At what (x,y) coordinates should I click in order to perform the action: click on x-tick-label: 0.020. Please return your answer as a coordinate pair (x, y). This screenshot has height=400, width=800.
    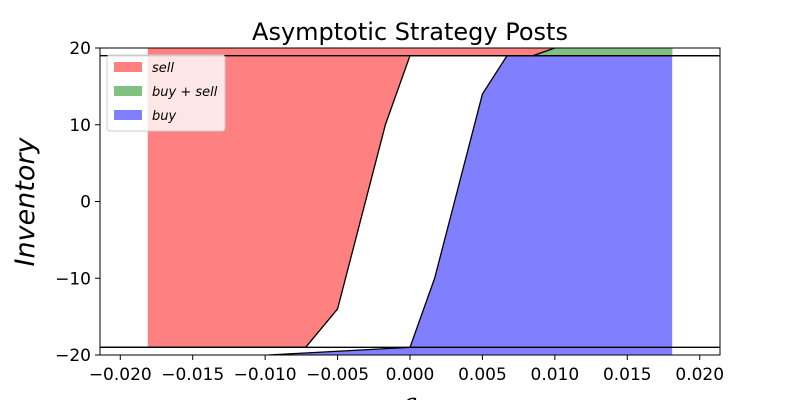
    Looking at the image, I should click on (699, 375).